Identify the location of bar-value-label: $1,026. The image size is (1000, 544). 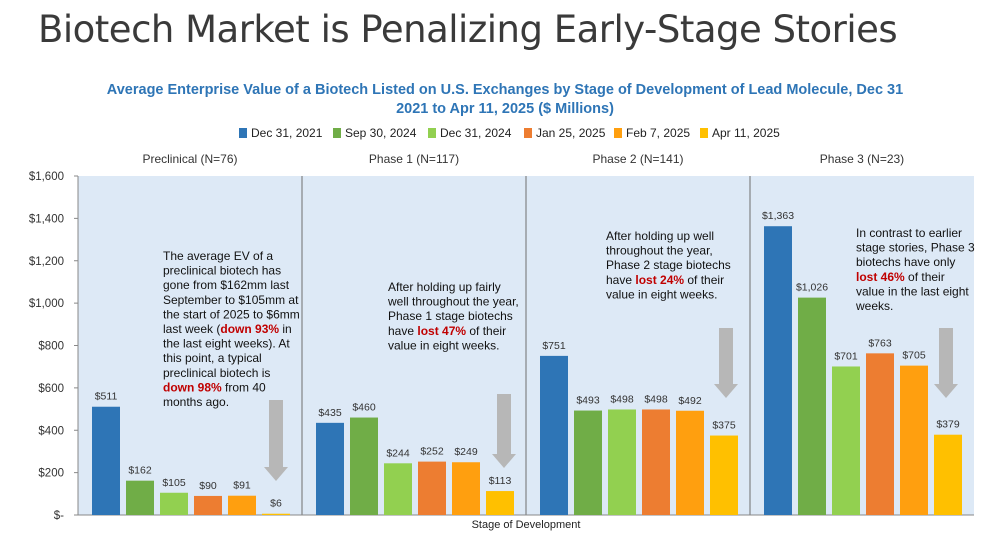
(812, 288).